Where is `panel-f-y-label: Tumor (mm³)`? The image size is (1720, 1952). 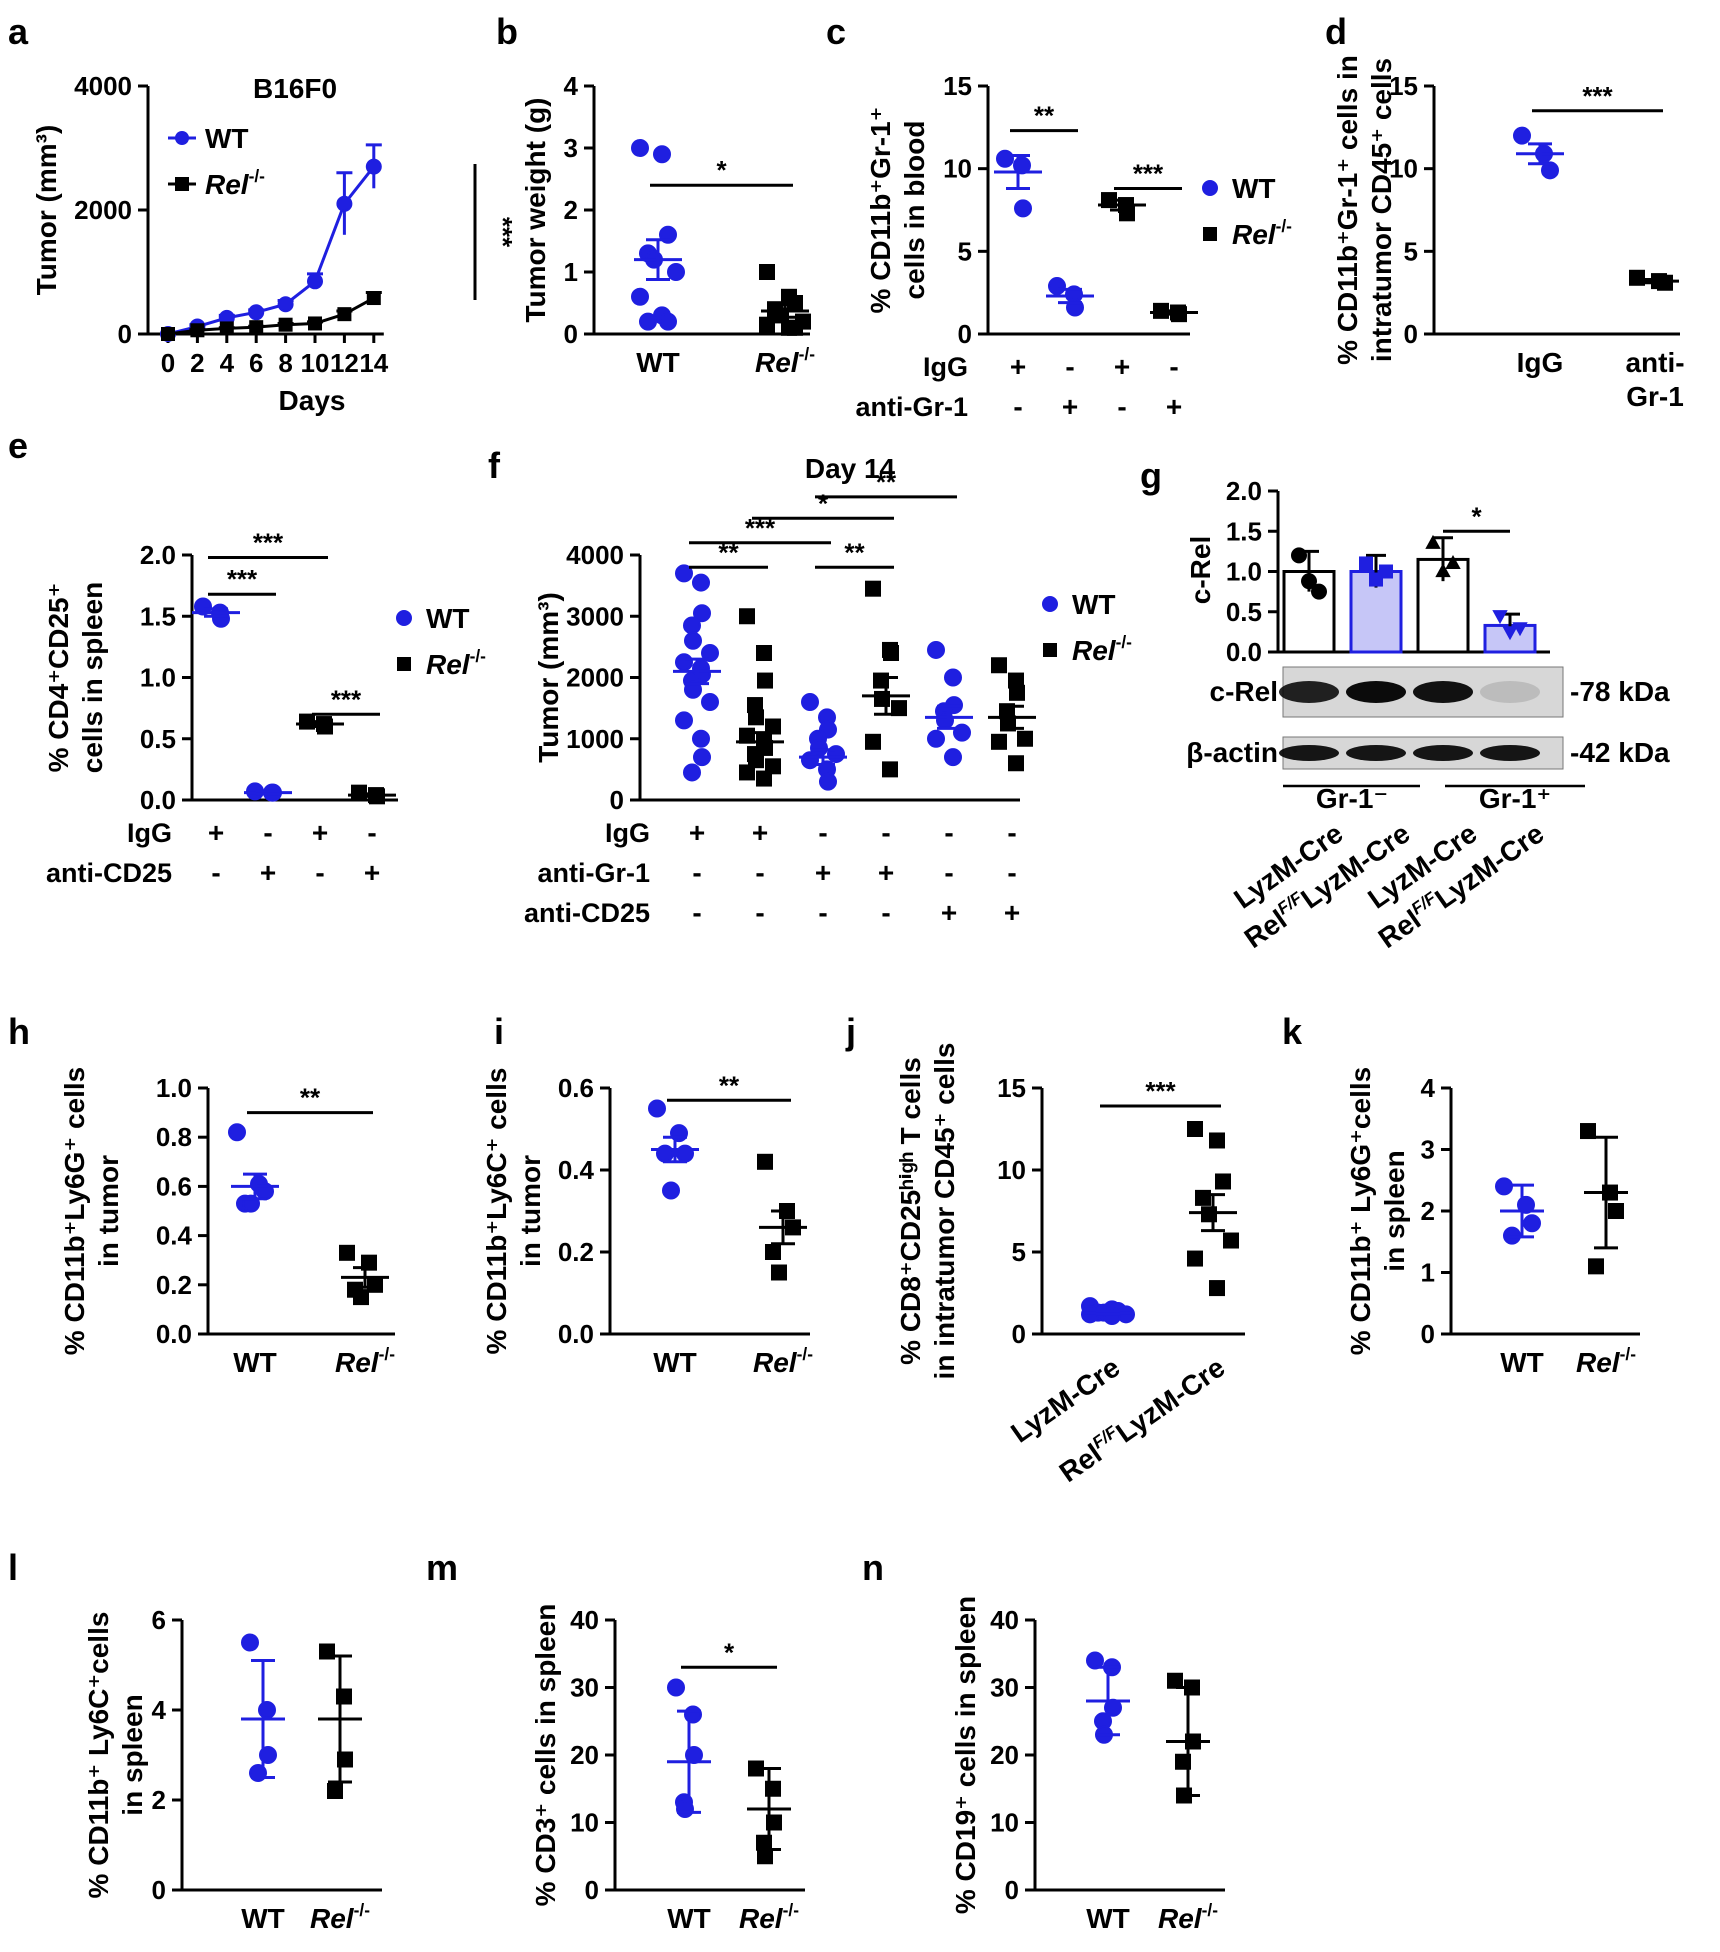
panel-f-y-label: Tumor (mm³) is located at coordinates (548, 677).